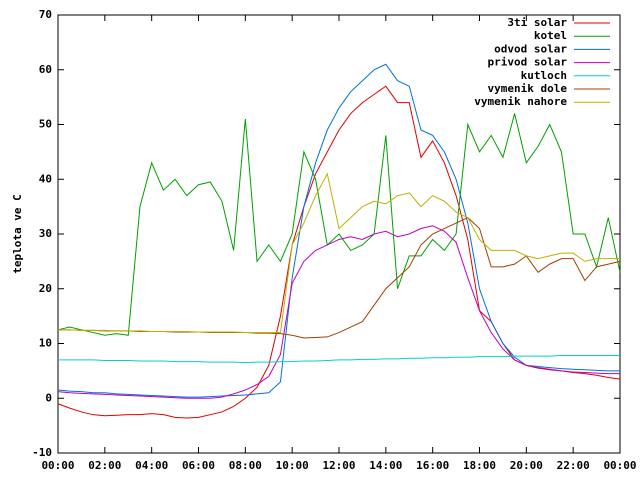 The image size is (640, 480). Describe the element at coordinates (573, 465) in the screenshot. I see `x-tick-label: 22:00` at that location.